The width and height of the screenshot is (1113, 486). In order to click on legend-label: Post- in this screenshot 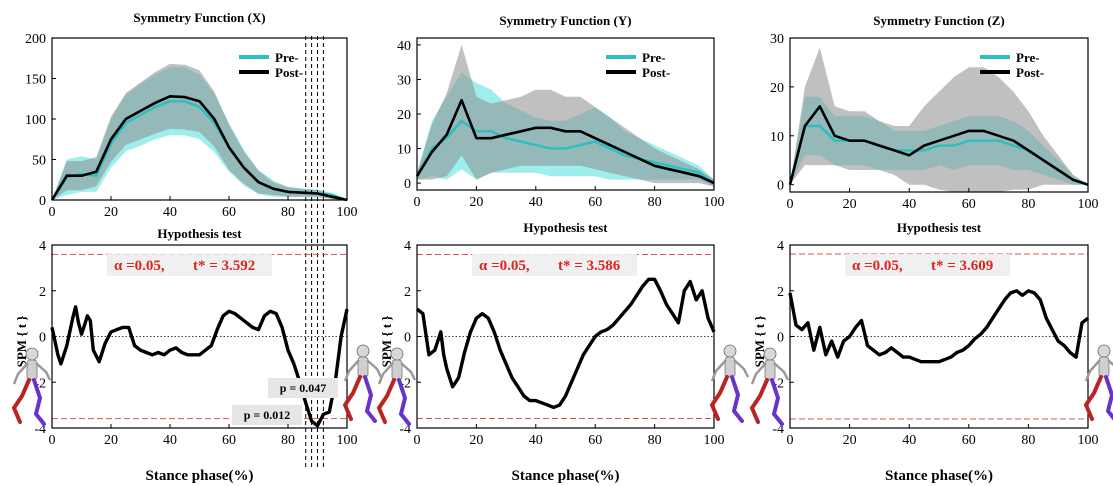, I will do `click(656, 72)`.